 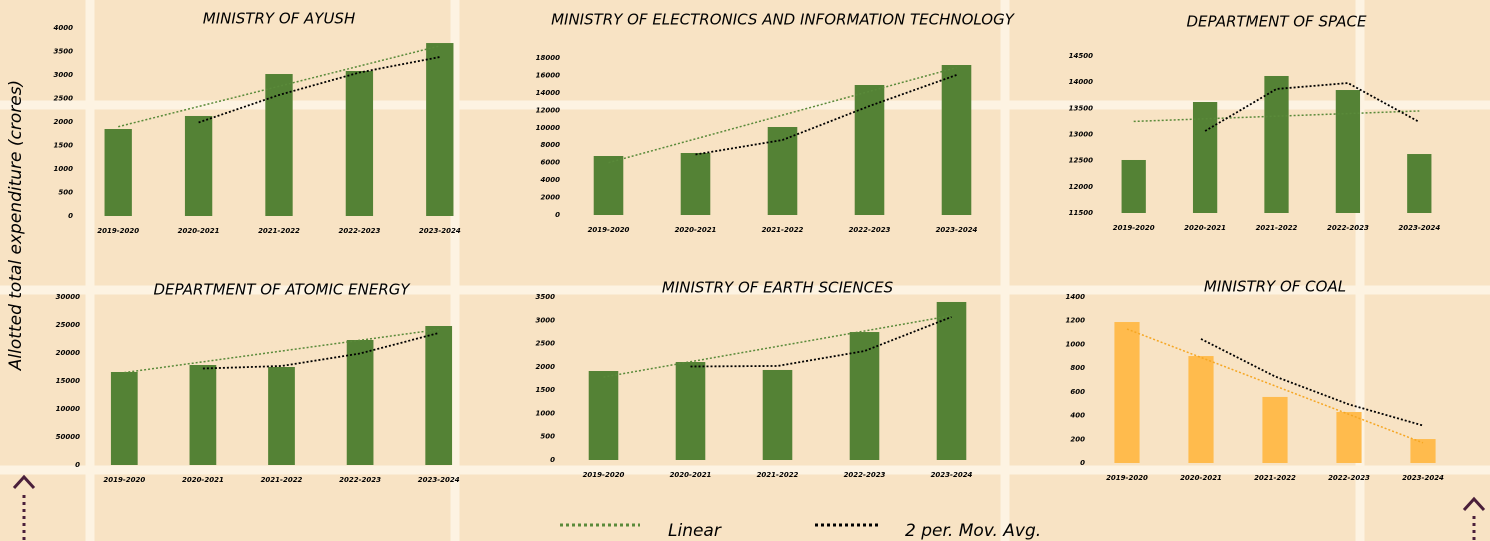 I want to click on y-tick-label: 600, so click(x=1077, y=392).